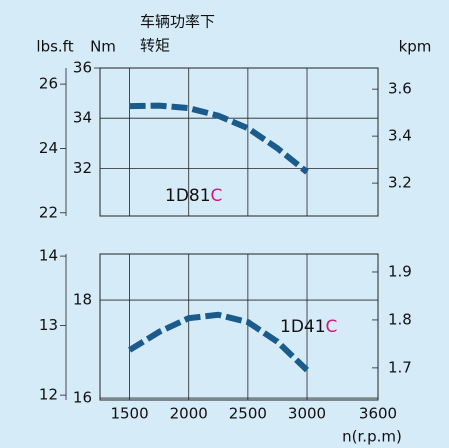 The image size is (449, 448). What do you see at coordinates (103, 47) in the screenshot?
I see `axis-label: Nm` at bounding box center [103, 47].